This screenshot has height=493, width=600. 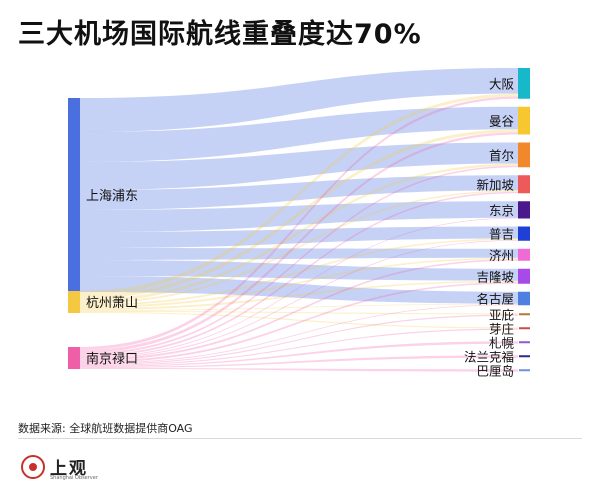 I want to click on footer-divider, so click(x=300, y=438).